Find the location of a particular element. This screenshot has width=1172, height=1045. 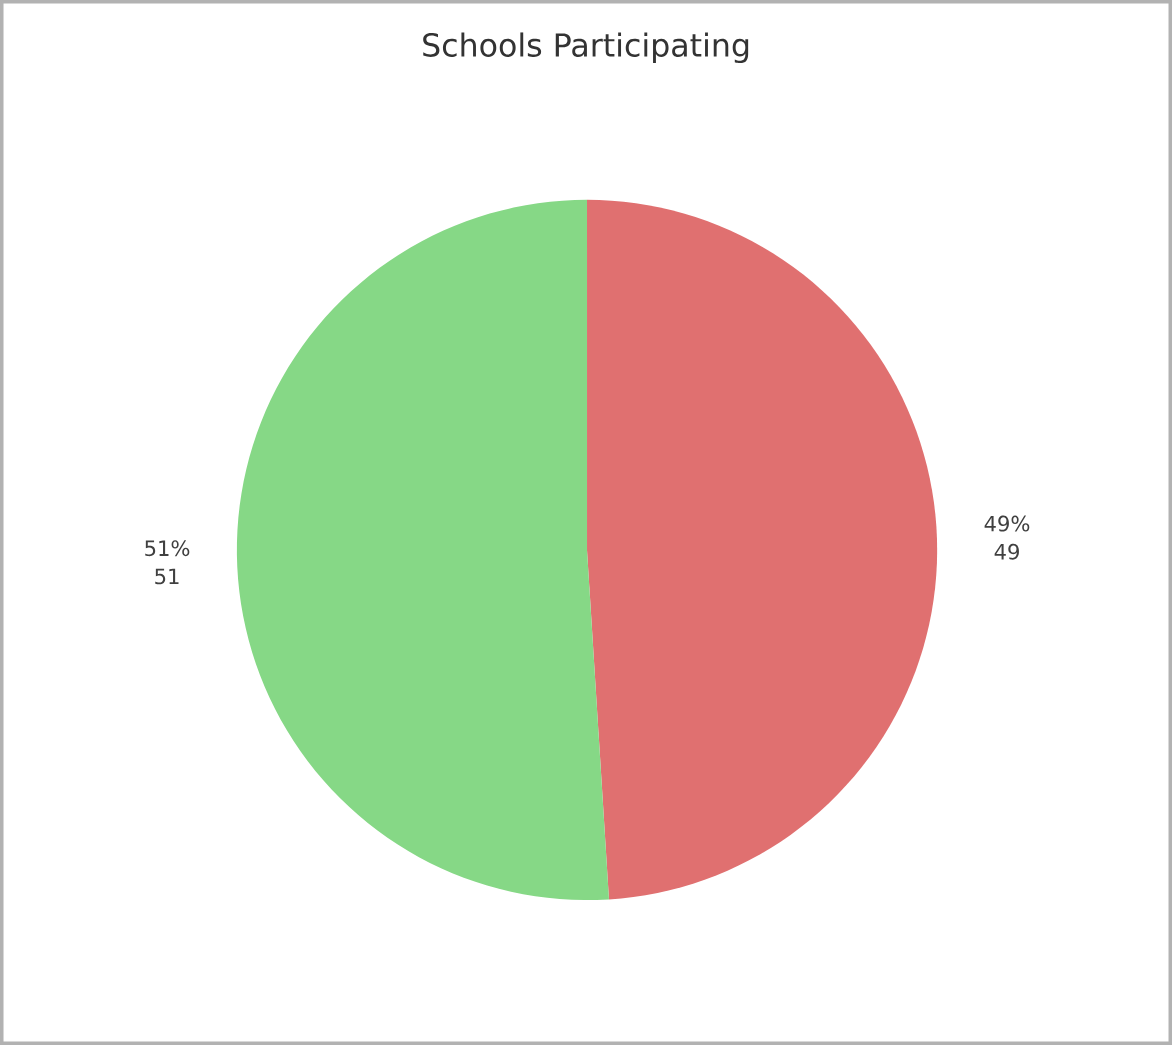

chart-title: Schools Participating is located at coordinates (586, 48).